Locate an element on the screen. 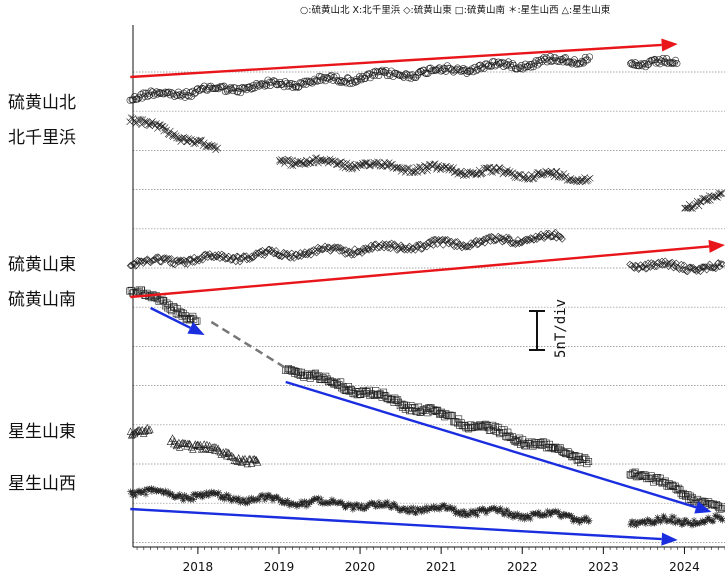 This screenshot has height=578, width=725. station-label: 硫黄山南 is located at coordinates (42, 300).